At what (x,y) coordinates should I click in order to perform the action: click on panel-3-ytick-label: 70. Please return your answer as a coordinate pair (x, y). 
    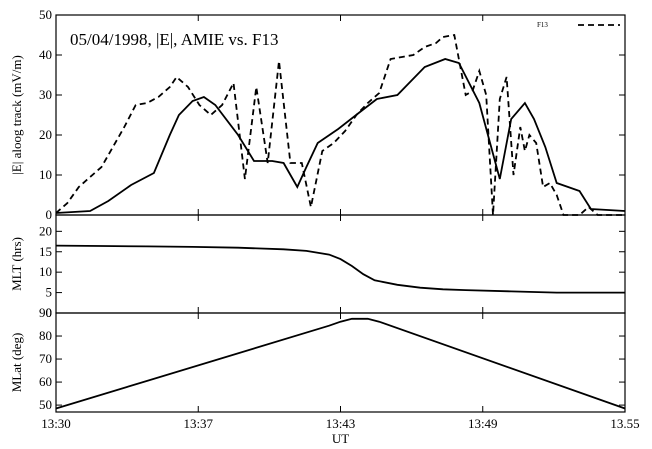
    Looking at the image, I should click on (45, 358).